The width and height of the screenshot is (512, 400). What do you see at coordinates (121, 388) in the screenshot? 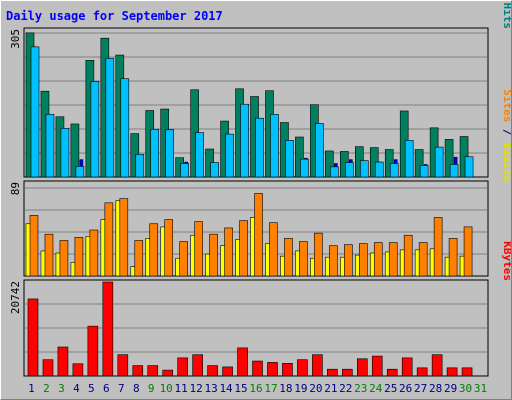
I see `day-label-7: 7` at bounding box center [121, 388].